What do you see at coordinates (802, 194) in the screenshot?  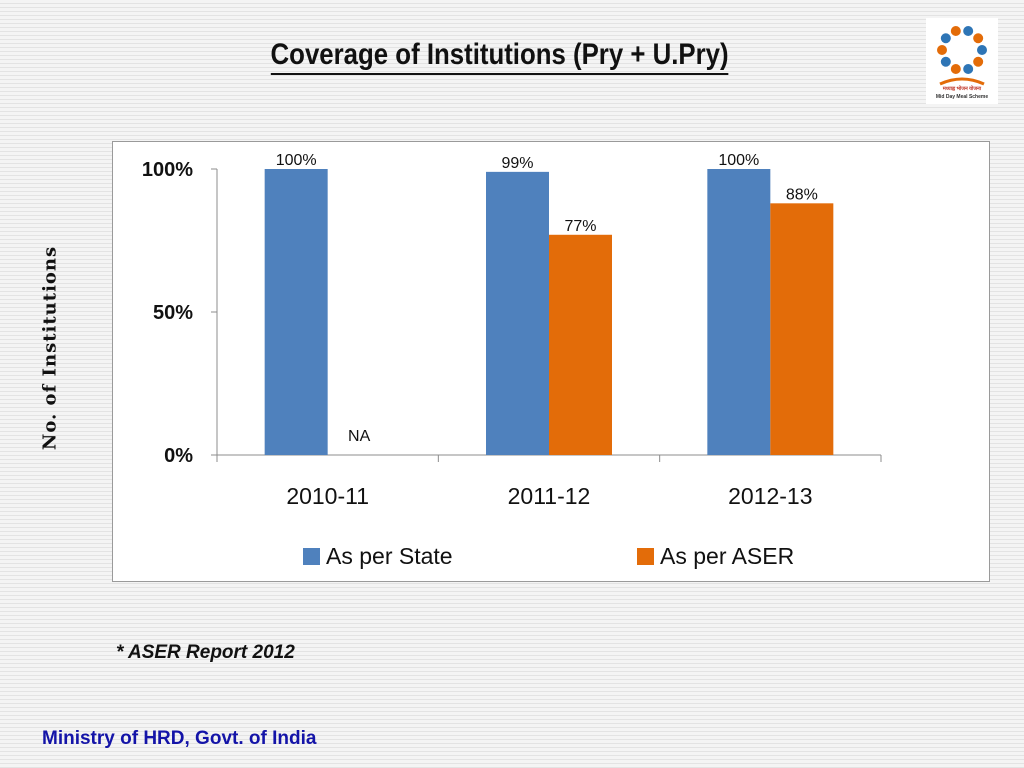 I see `data-label: 88%` at bounding box center [802, 194].